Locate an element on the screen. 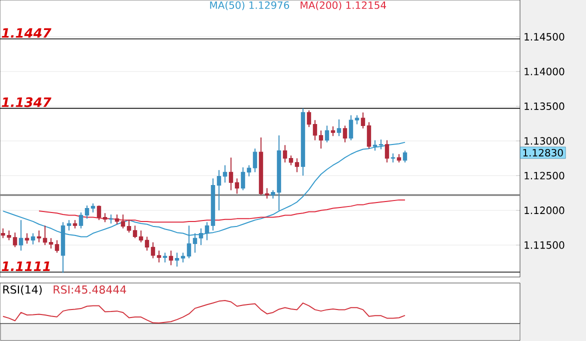 This screenshot has width=586, height=341. ref-line-label: 1.1111 is located at coordinates (26, 266).